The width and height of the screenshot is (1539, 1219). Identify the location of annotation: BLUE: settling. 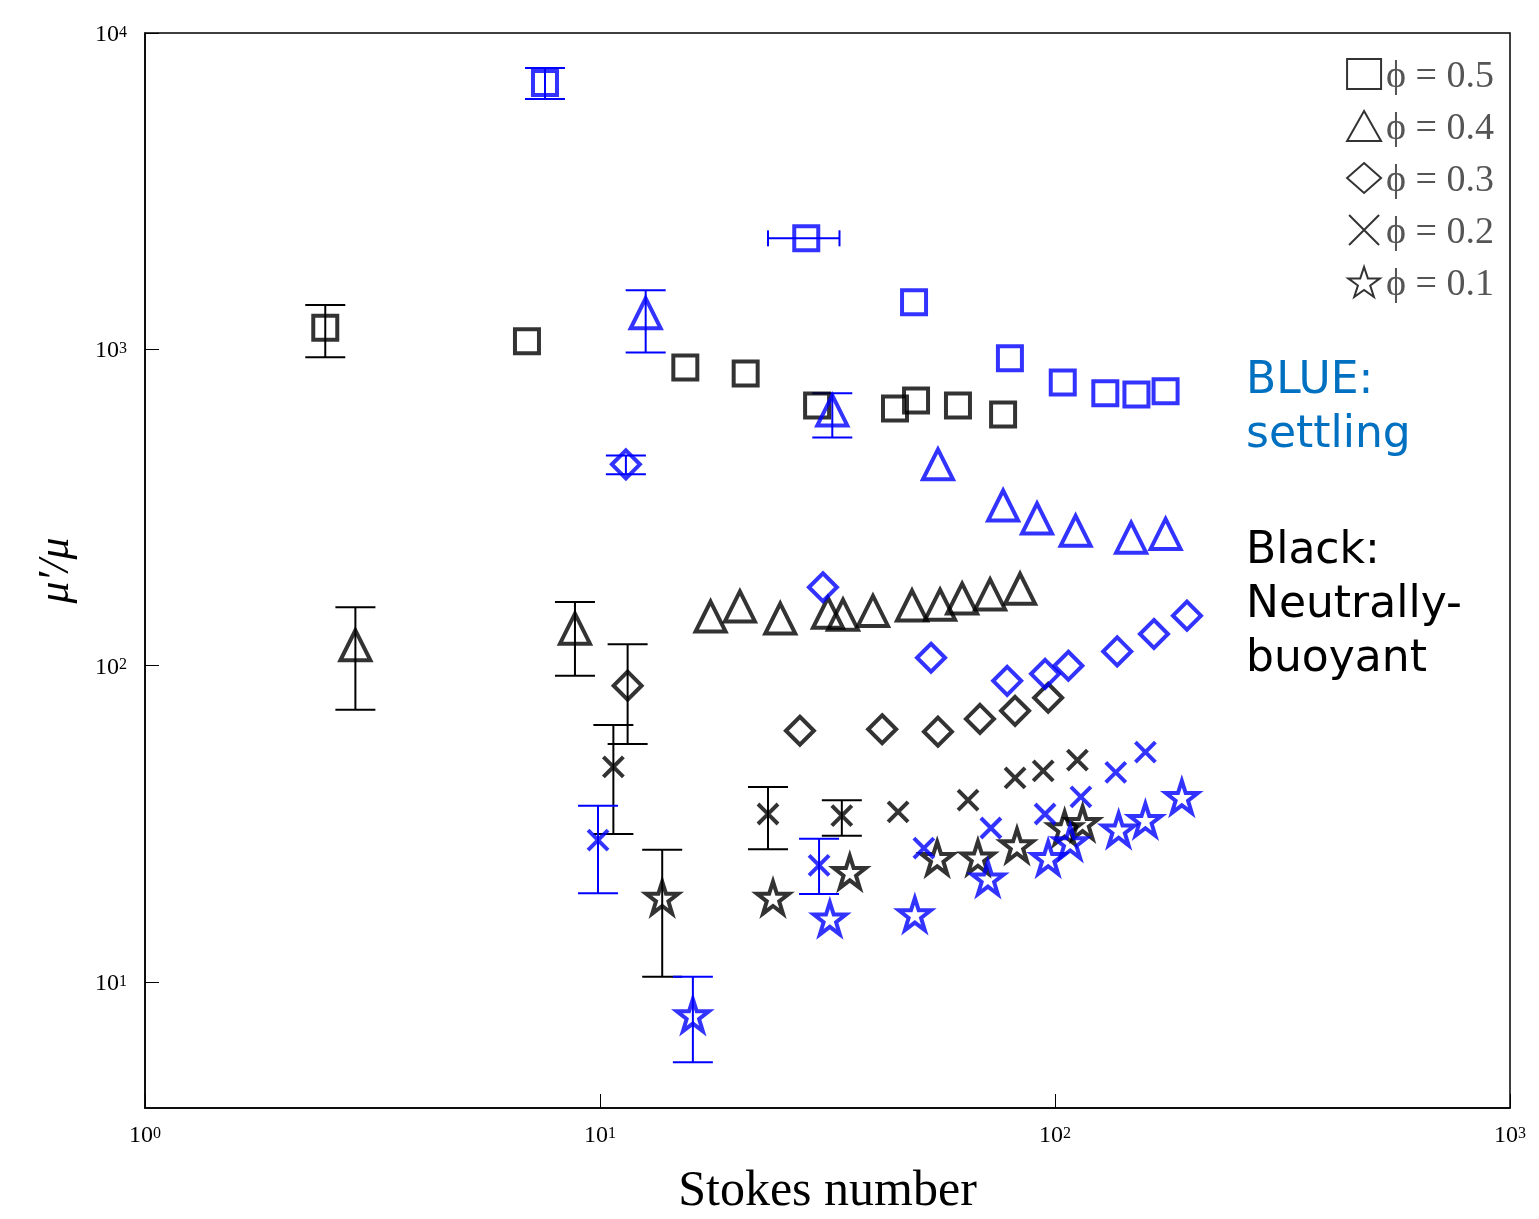
(1328, 404).